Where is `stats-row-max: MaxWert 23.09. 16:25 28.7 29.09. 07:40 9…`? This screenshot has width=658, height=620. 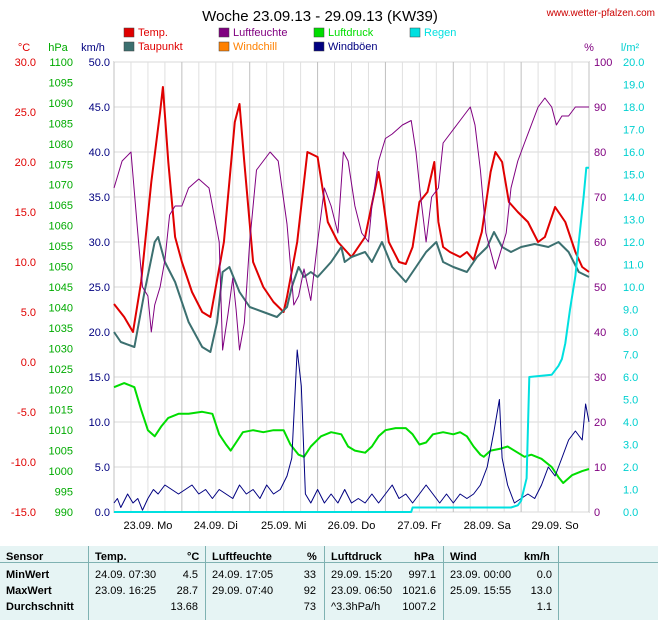 stats-row-max: MaxWert 23.09. 16:25 28.7 29.09. 07:40 9… is located at coordinates (329, 592).